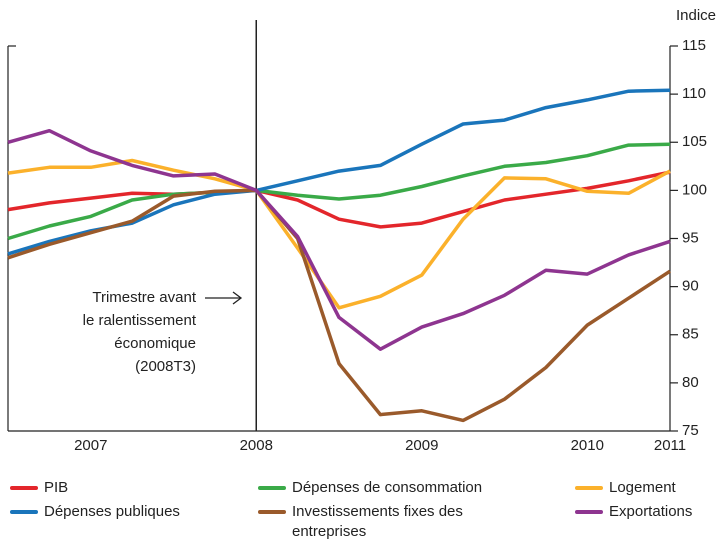 Image resolution: width=725 pixels, height=548 pixels. I want to click on legend-item: Dépenses publiques, so click(134, 522).